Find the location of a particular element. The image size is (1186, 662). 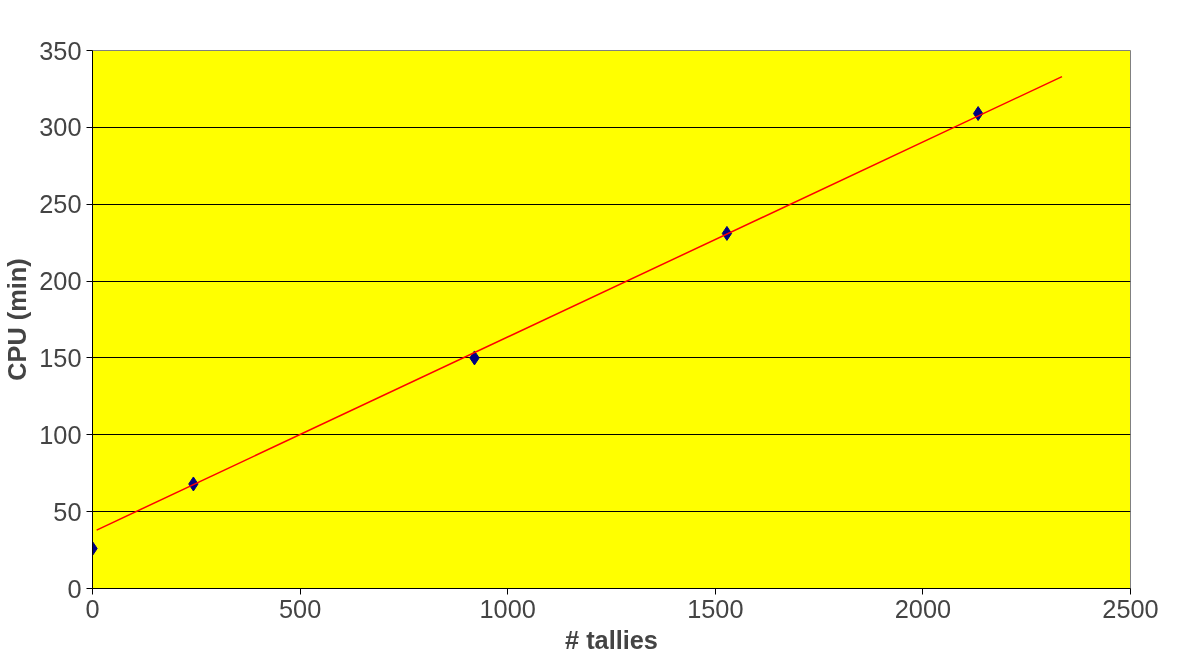

x-axis-title: # tallies is located at coordinates (611, 639).